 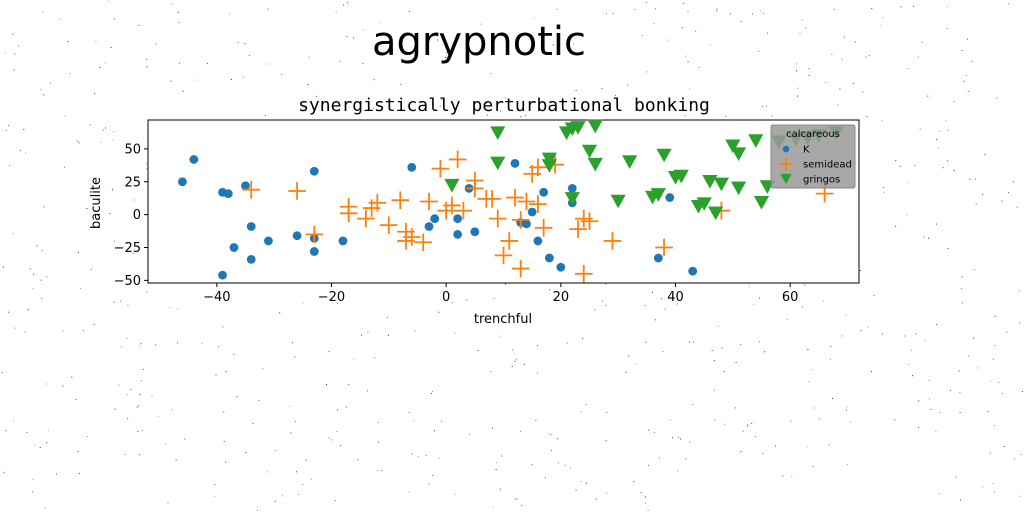 What do you see at coordinates (504, 105) in the screenshot?
I see `chart-title: synergistically perturbational bonking` at bounding box center [504, 105].